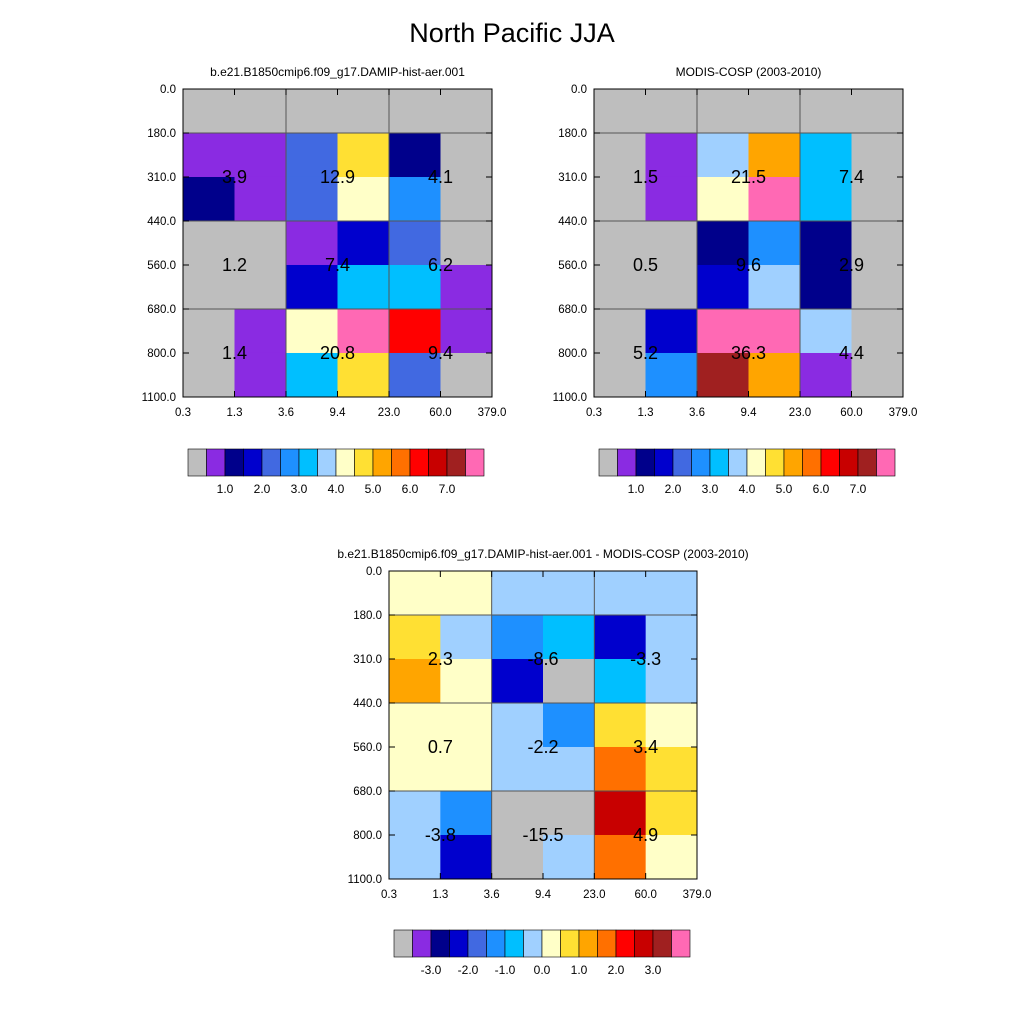 This screenshot has height=1024, width=1024. What do you see at coordinates (579, 90) in the screenshot?
I see `y-tick-label: 0.0` at bounding box center [579, 90].